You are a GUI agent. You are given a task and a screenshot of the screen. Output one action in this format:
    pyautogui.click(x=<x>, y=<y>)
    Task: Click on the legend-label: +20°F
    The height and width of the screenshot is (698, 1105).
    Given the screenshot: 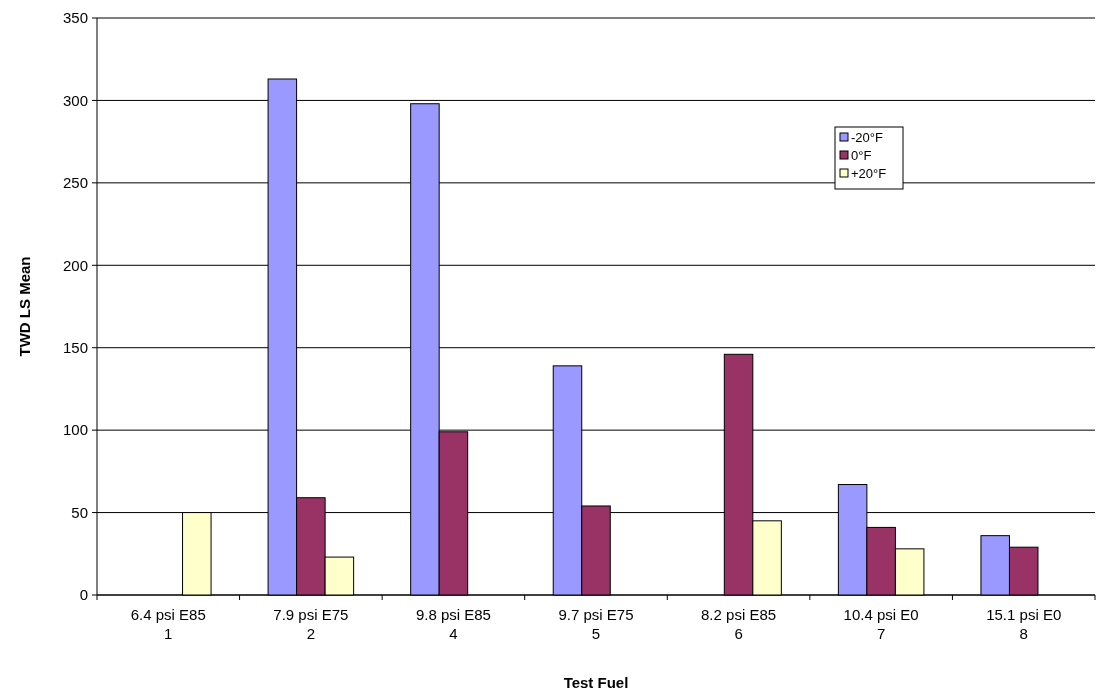 What is the action you would take?
    pyautogui.click(x=869, y=173)
    